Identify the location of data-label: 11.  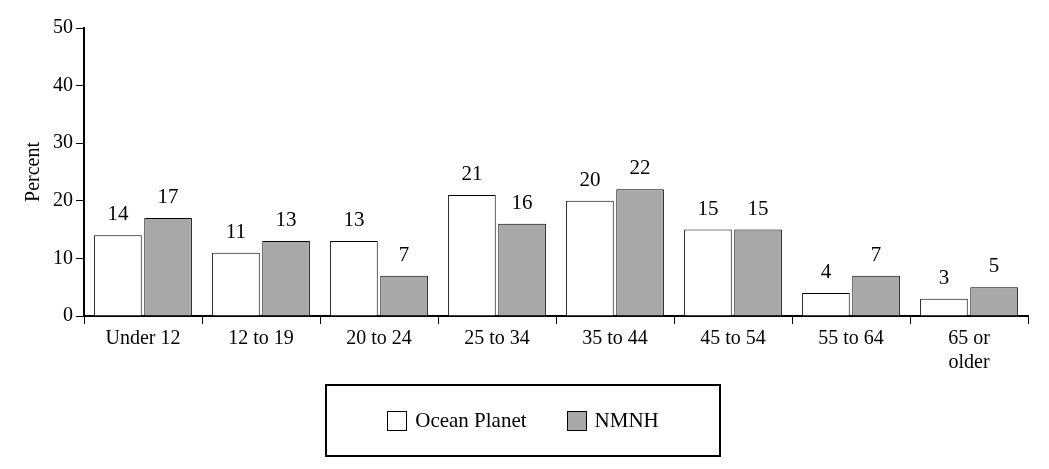
(236, 230).